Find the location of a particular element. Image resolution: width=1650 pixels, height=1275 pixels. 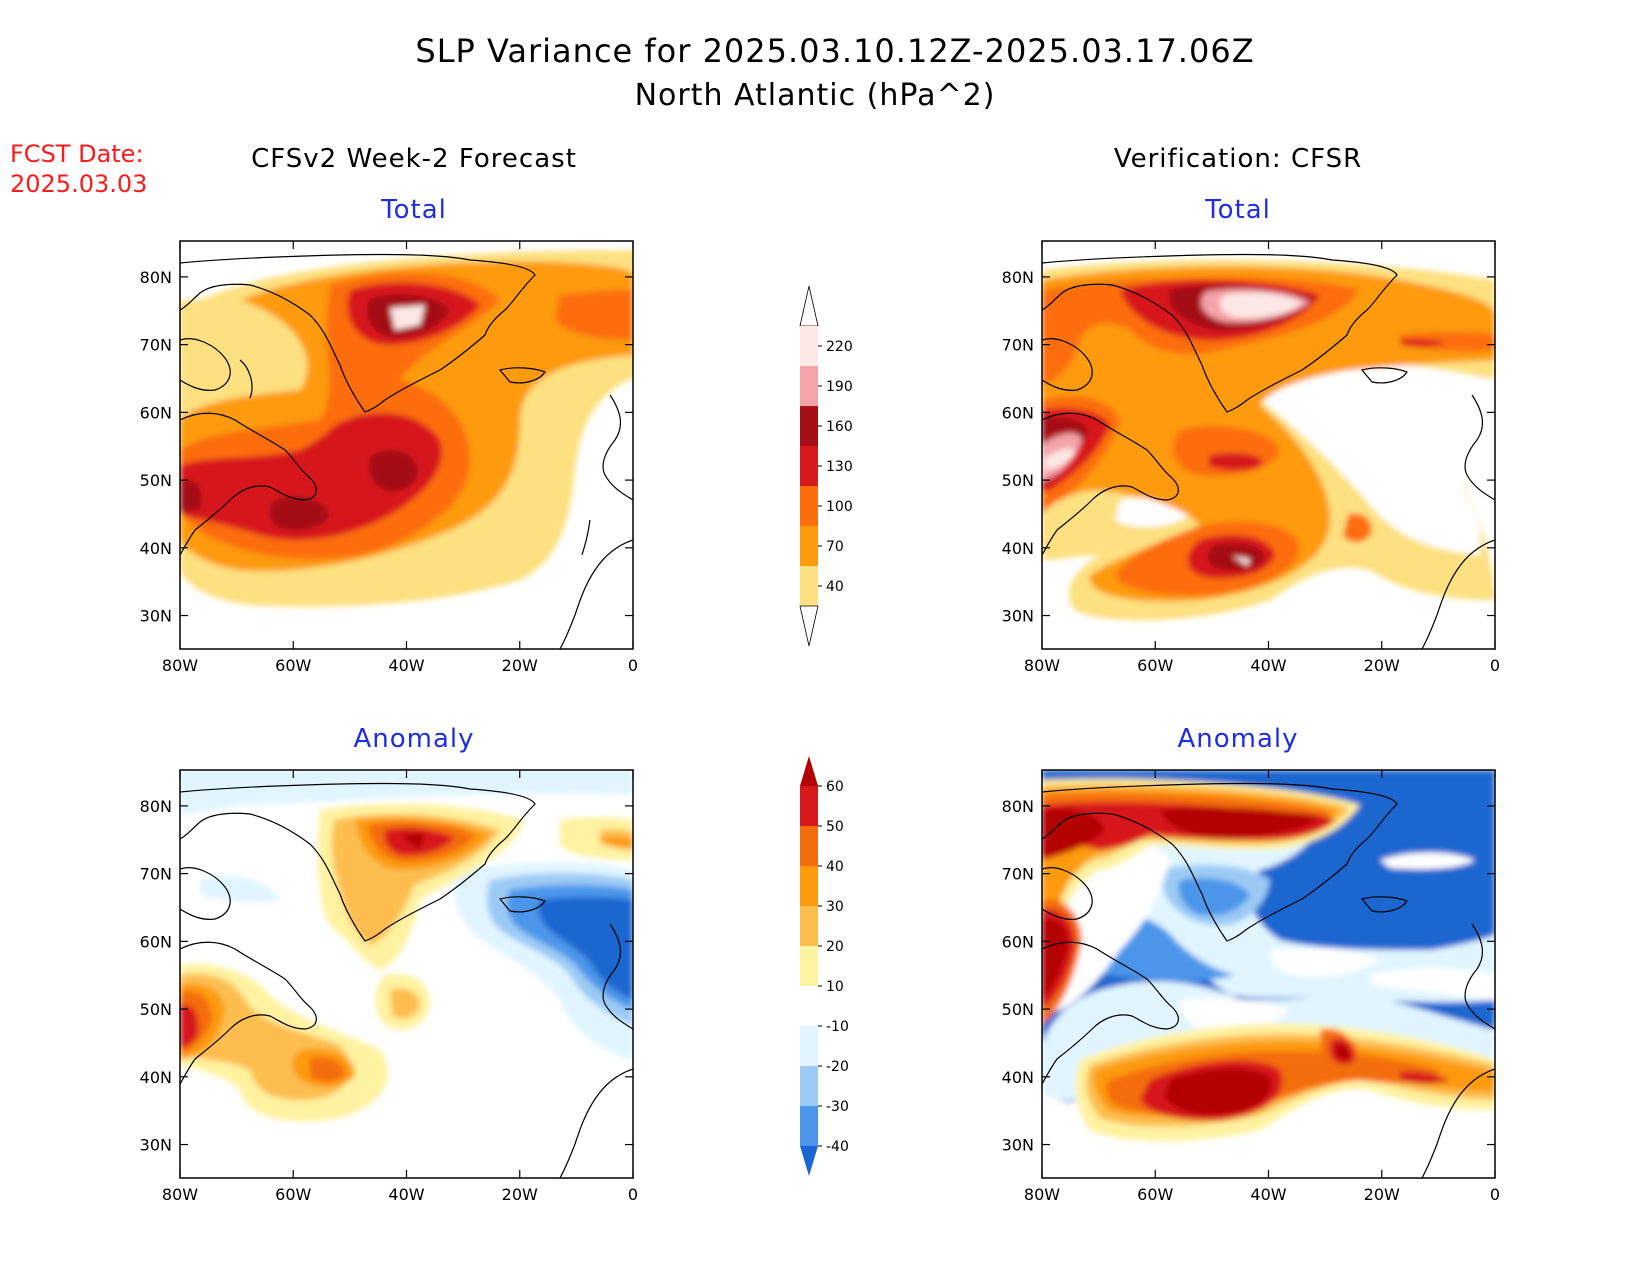

colorbar-anomaly-label: 30 is located at coordinates (835, 907).